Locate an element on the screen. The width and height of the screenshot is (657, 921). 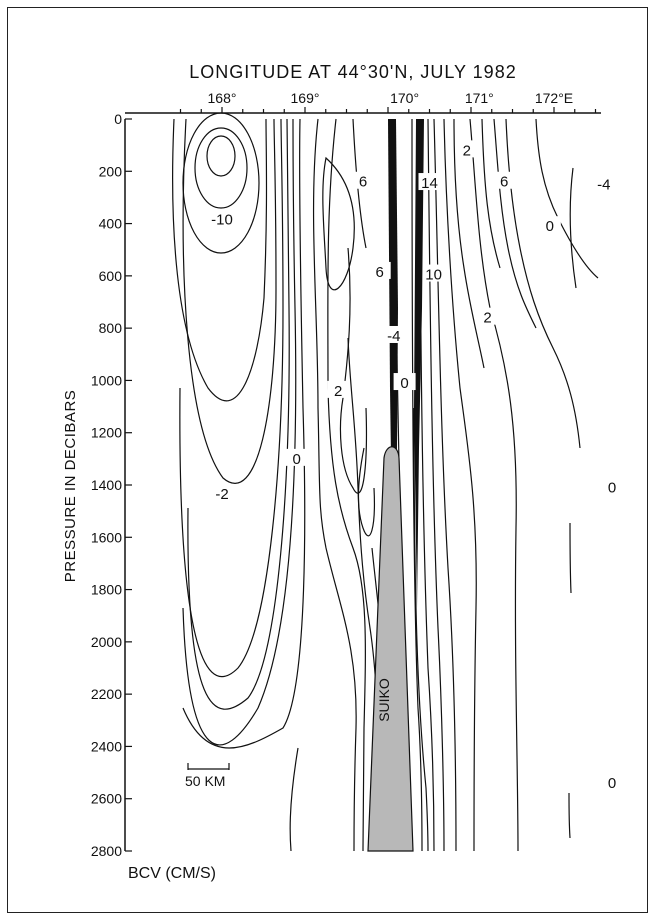
contour-label: 10 is located at coordinates (433, 275).